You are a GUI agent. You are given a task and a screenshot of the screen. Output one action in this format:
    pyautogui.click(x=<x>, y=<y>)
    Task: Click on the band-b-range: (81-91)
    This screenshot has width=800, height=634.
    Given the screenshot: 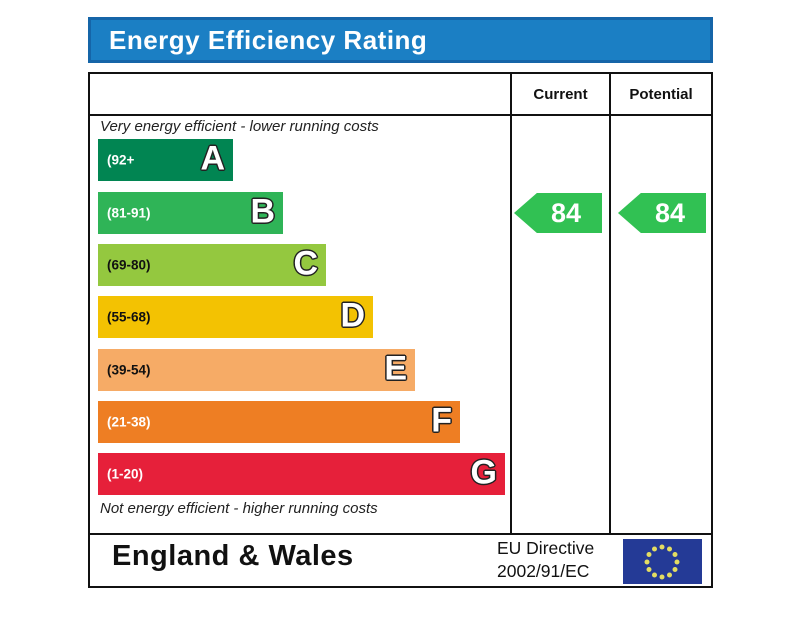 What is the action you would take?
    pyautogui.click(x=129, y=213)
    